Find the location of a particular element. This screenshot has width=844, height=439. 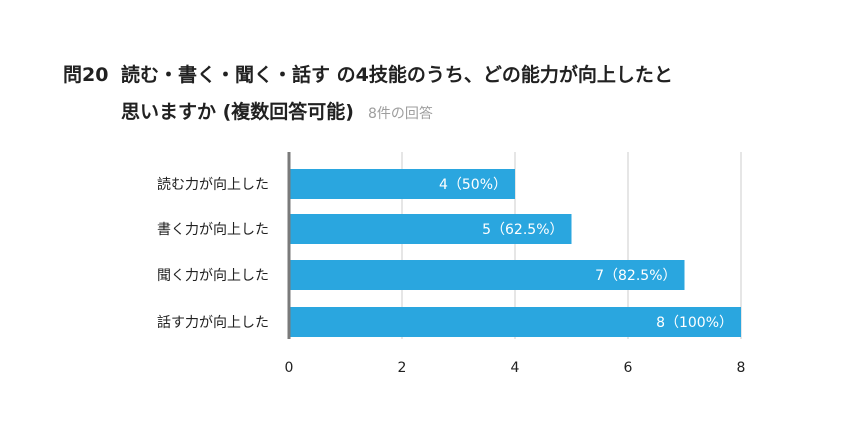

x-tick-label-6: 6 is located at coordinates (628, 368).